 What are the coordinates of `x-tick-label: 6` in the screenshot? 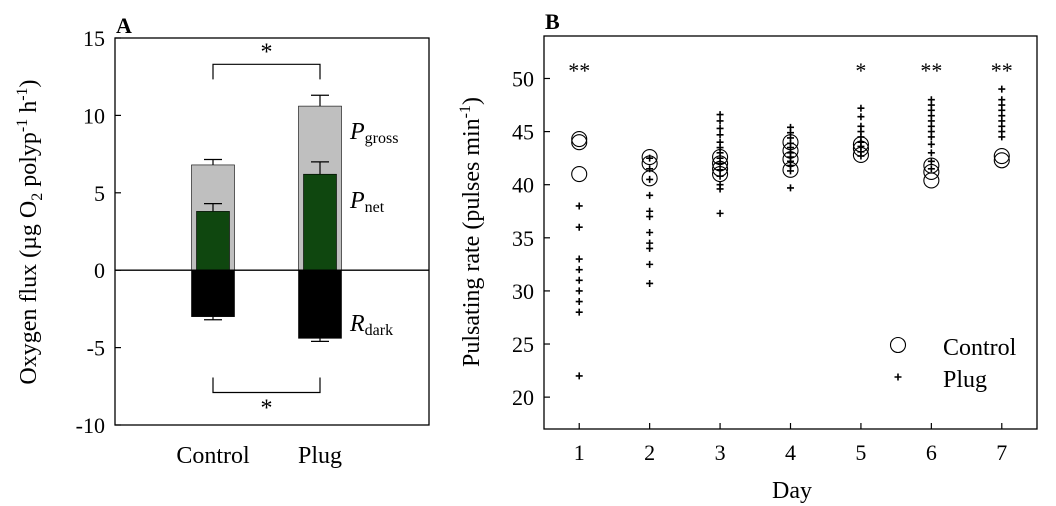 It's located at (931, 452).